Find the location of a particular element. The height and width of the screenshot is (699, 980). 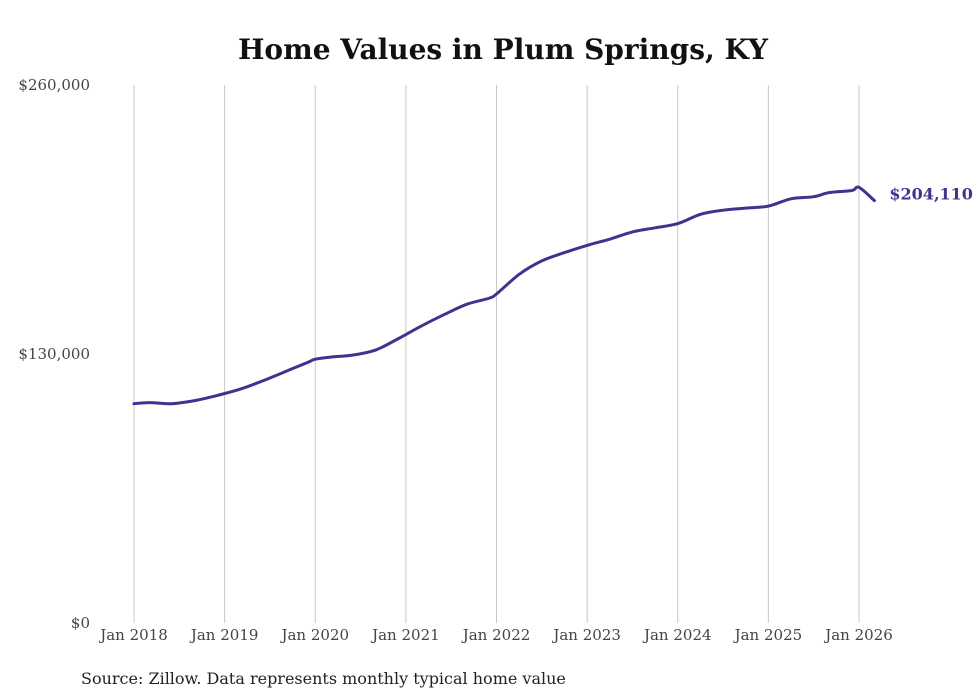

x-tick-label: Jan 2019 is located at coordinates (224, 635).